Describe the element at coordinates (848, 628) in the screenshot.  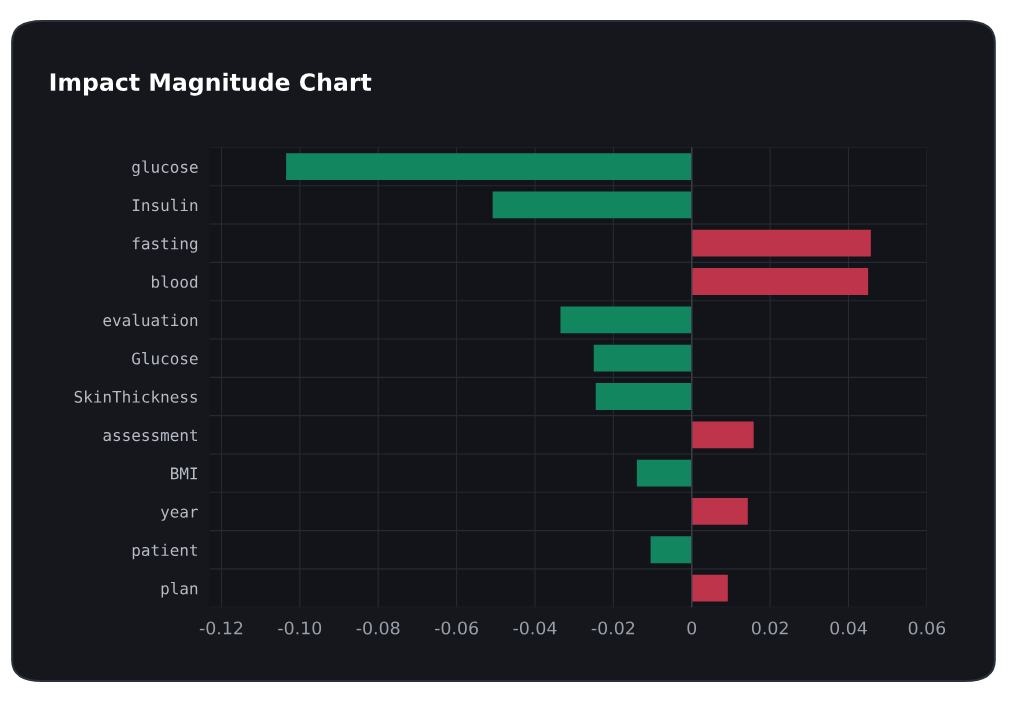
I see `x-tick-label: 0.04` at that location.